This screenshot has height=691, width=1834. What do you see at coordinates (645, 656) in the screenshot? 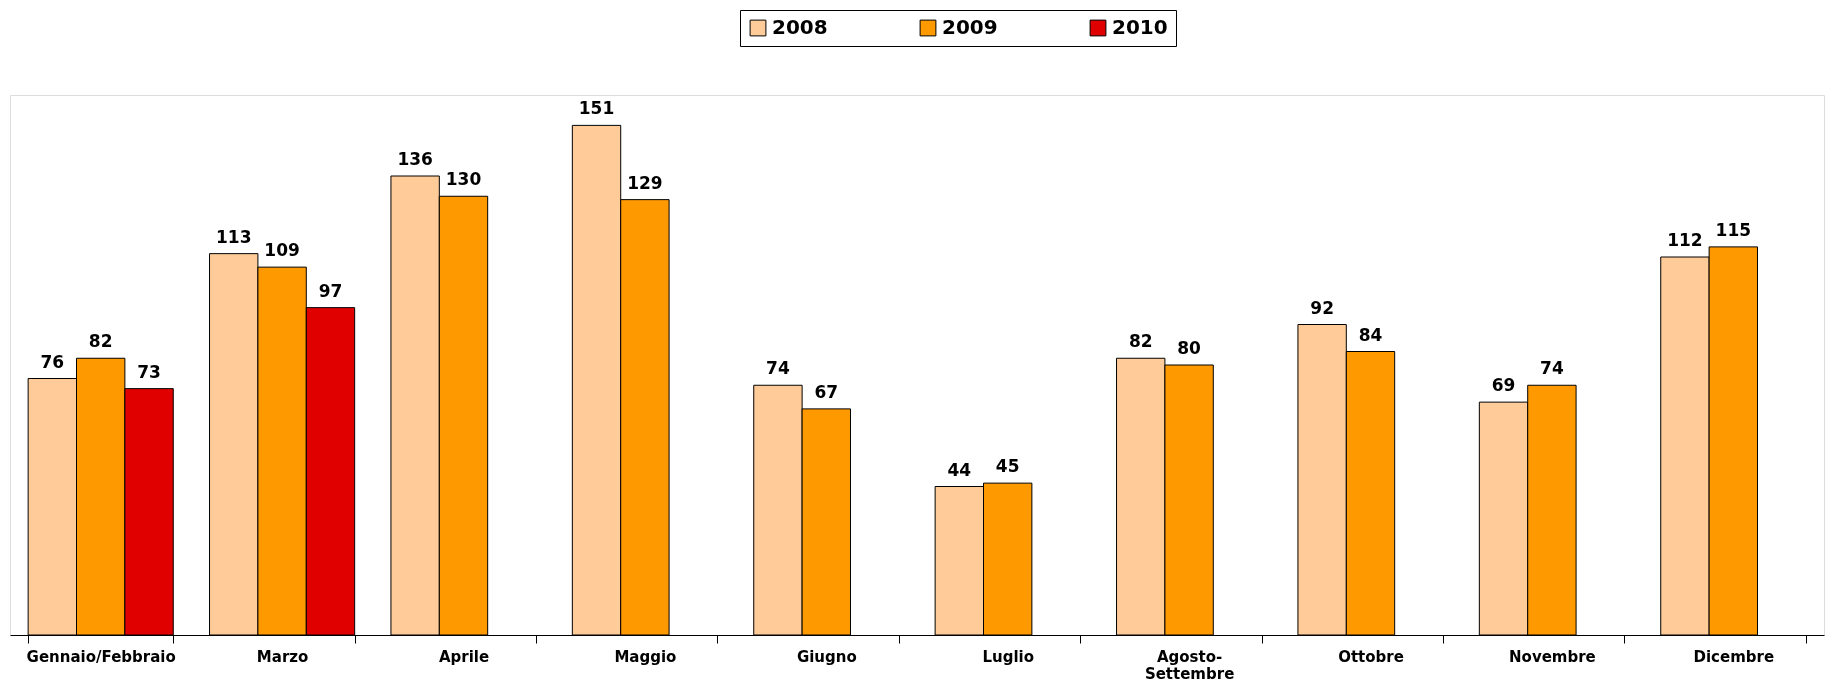
I see `x-tick-label: Maggio` at bounding box center [645, 656].